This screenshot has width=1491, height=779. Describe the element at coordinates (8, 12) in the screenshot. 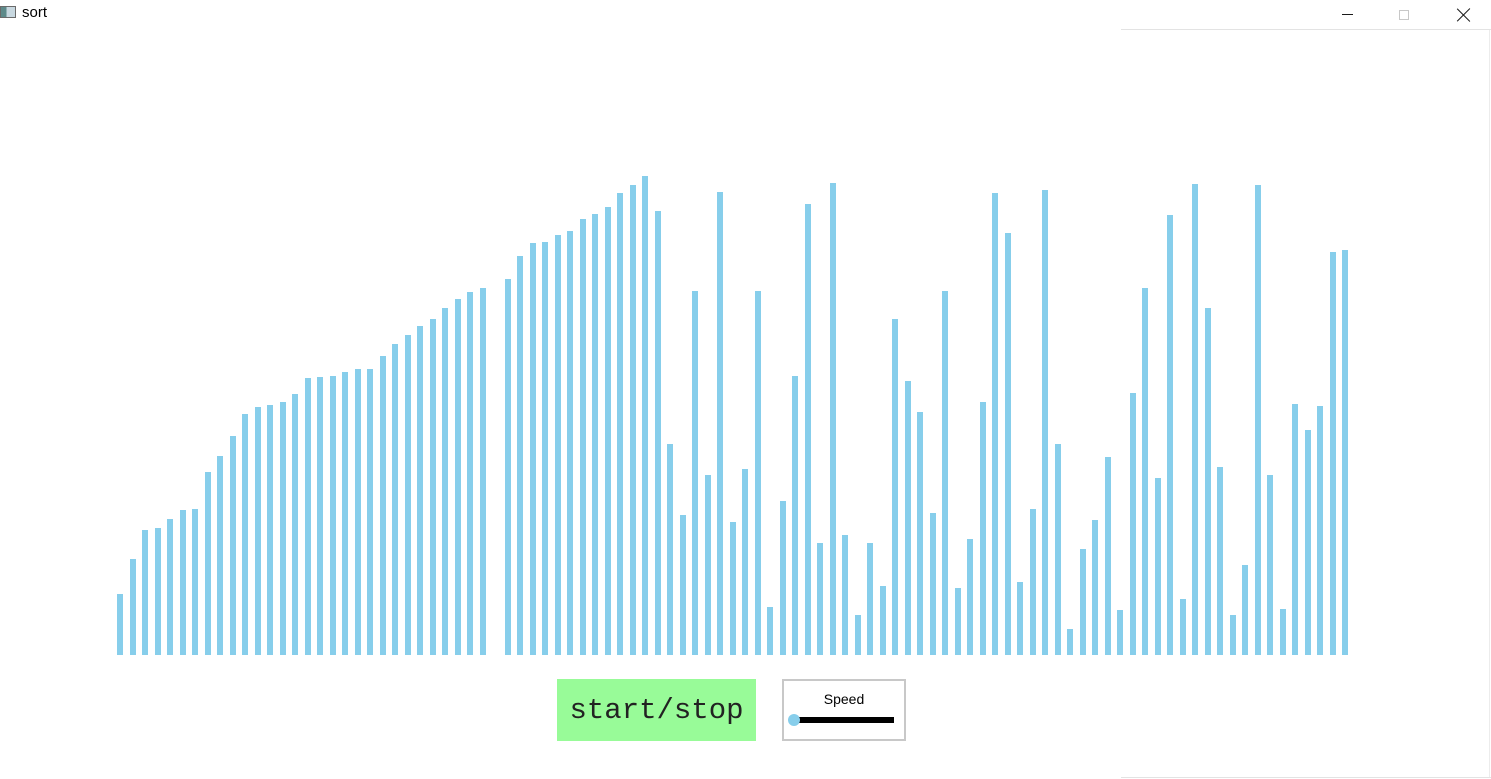

I see `window-app-icon` at that location.